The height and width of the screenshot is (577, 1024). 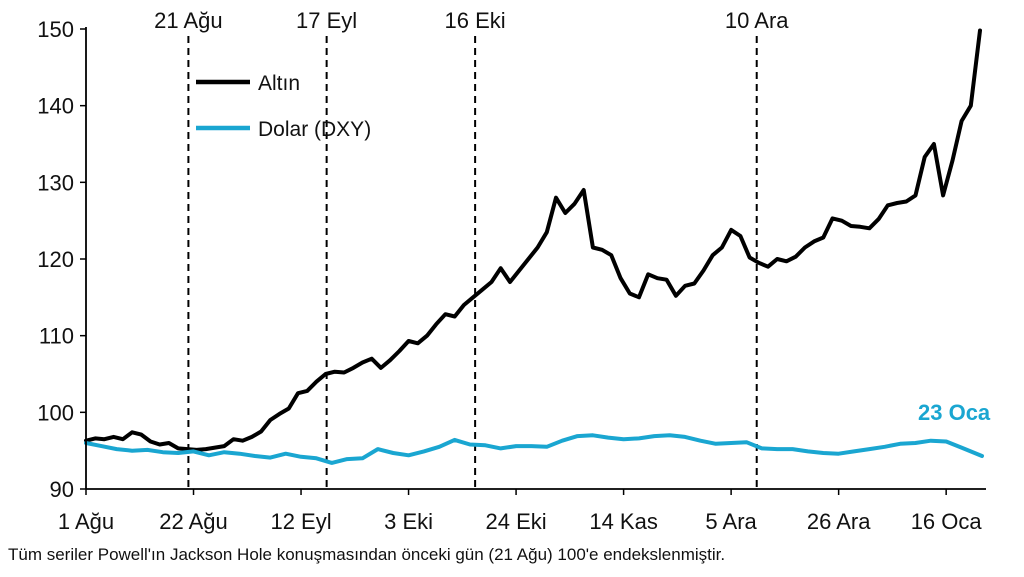 What do you see at coordinates (283, 106) in the screenshot?
I see `legend: Altın Dolar (DXY)` at bounding box center [283, 106].